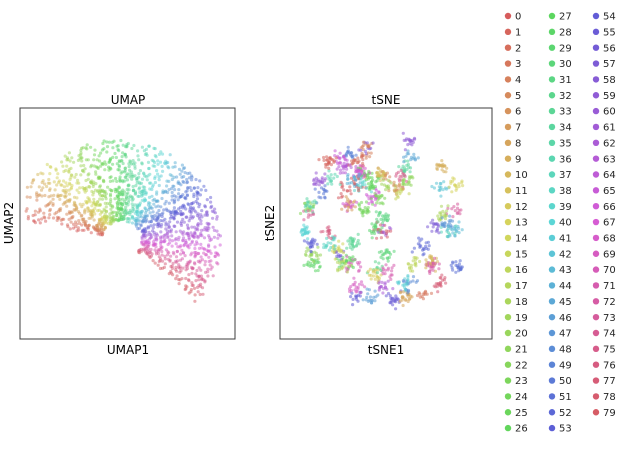 Image resolution: width=625 pixels, height=450 pixels. Describe the element at coordinates (609, 112) in the screenshot. I see `legend-label: 60` at that location.